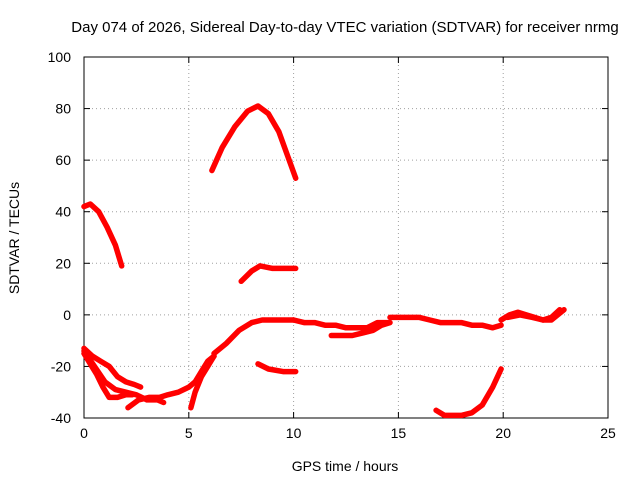 This screenshot has width=640, height=480. What do you see at coordinates (399, 433) in the screenshot?
I see `x-tick-label: 15` at bounding box center [399, 433].